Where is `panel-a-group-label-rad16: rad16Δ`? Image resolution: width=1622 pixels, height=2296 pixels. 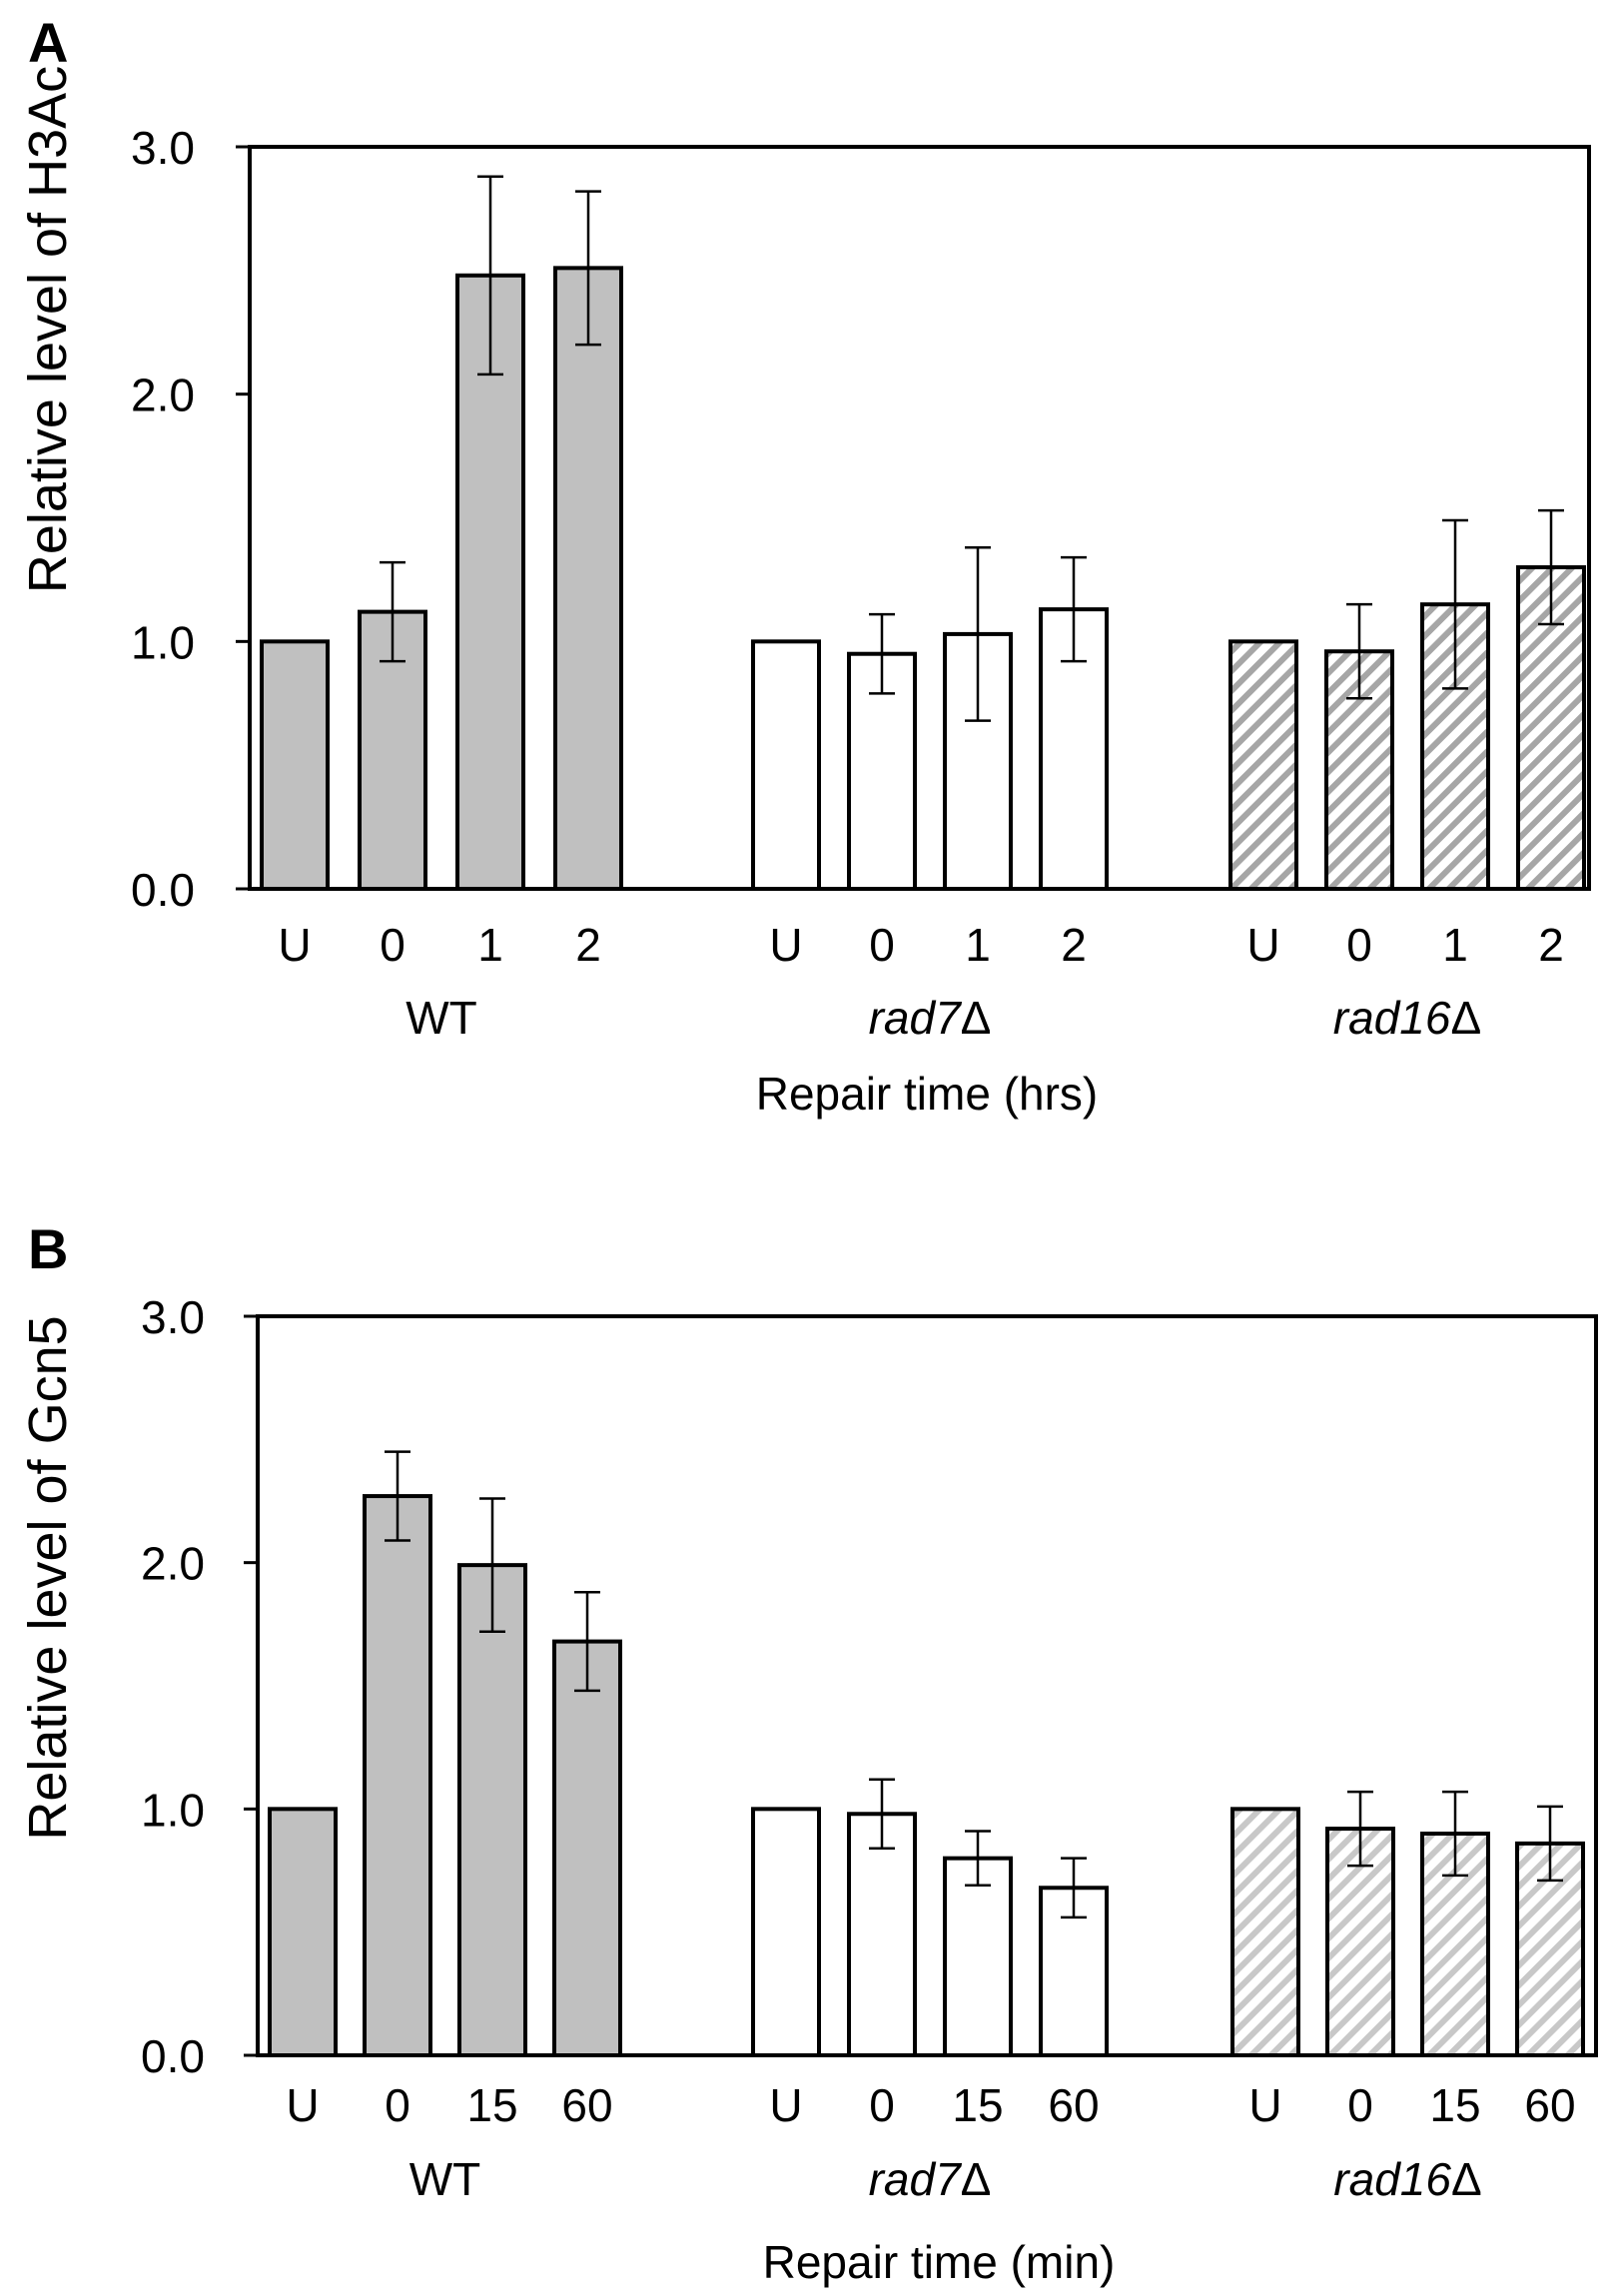
panel-a-group-label-rad16: rad16Δ is located at coordinates (1407, 1018).